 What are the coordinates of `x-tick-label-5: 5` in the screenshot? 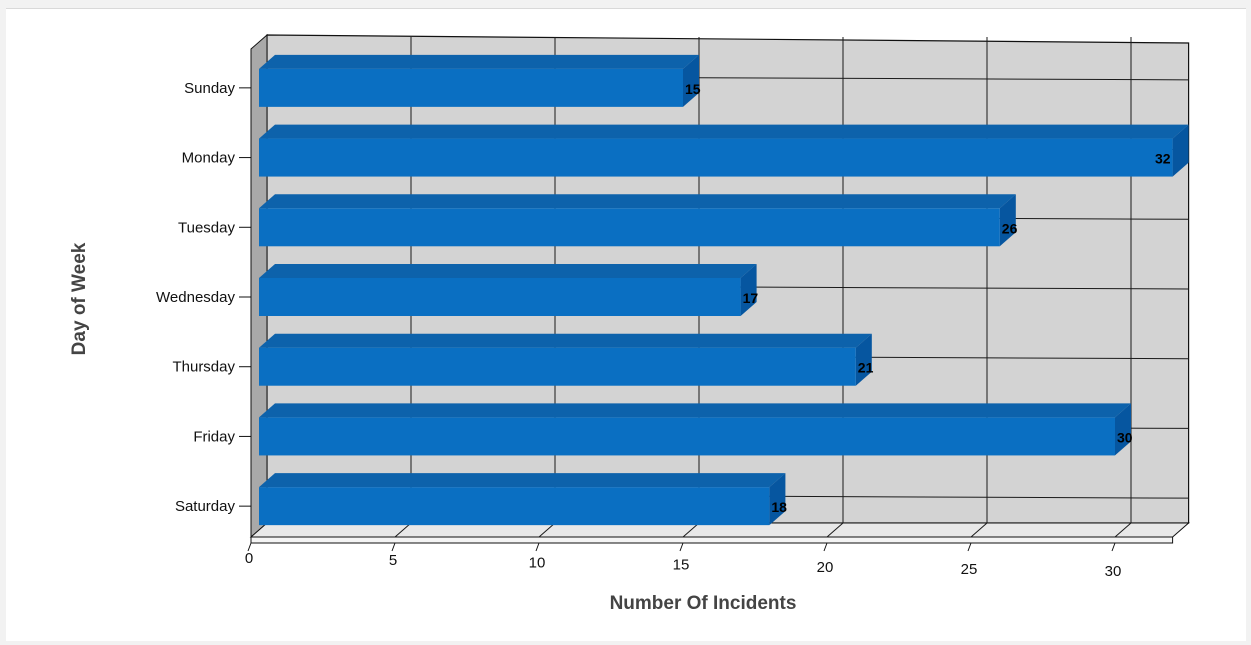 It's located at (393, 560).